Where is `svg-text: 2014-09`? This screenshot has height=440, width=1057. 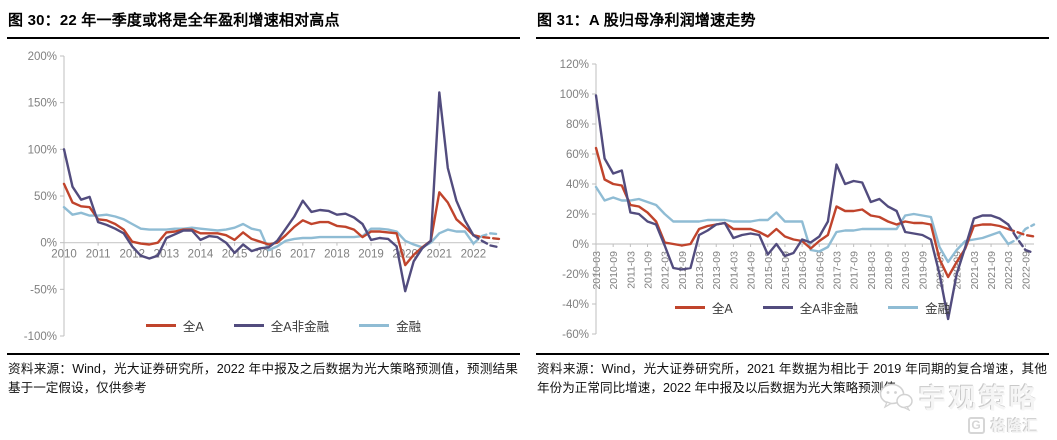 svg-text: 2014-09 is located at coordinates (752, 270).